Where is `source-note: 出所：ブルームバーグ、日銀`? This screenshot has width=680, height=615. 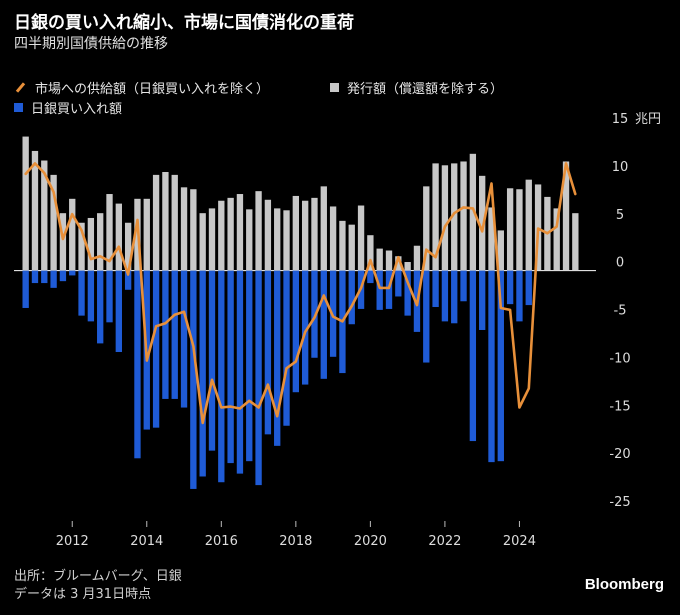 source-note: 出所：ブルームバーグ、日銀 is located at coordinates (98, 576).